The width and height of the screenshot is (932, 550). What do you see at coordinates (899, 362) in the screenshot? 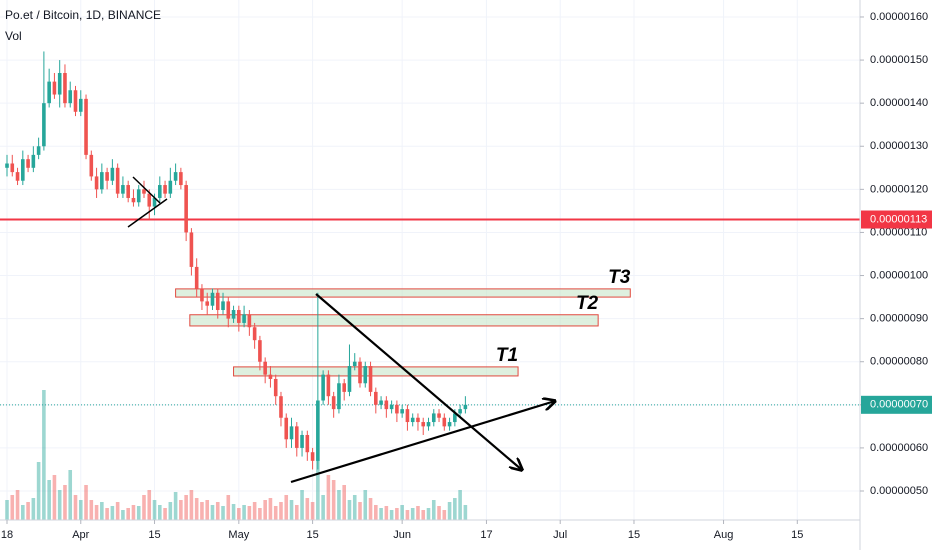
I see `y-tick-label: 0.00000080` at bounding box center [899, 362].